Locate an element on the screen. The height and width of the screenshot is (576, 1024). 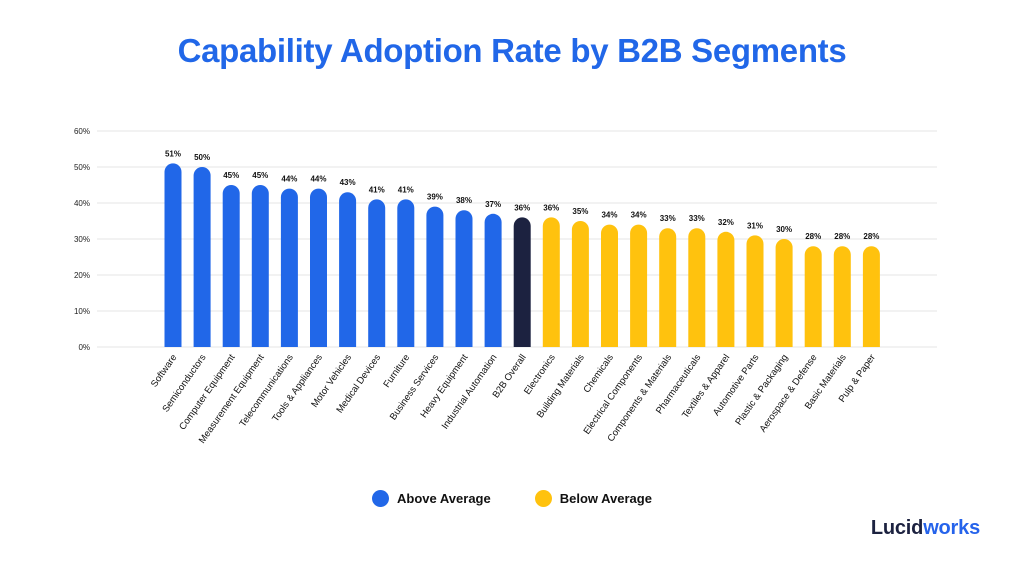
x-tick-label: Furniture is located at coordinates (396, 370).